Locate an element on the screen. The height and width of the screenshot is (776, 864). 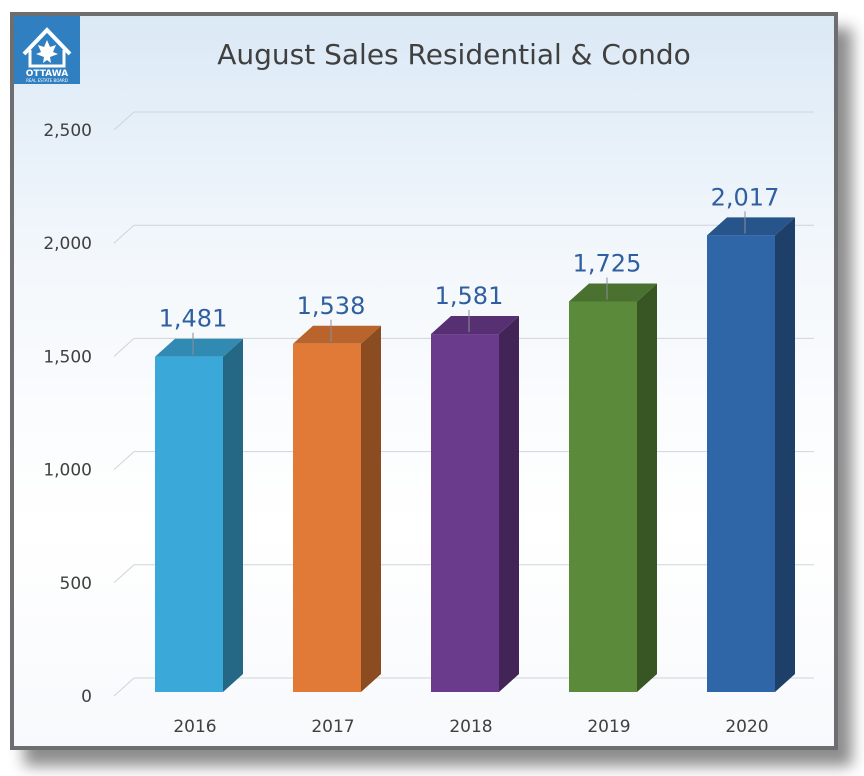
ottawa-real-estate-board-logo: OTTAWA REAL ESTATE BOARD is located at coordinates (47, 50).